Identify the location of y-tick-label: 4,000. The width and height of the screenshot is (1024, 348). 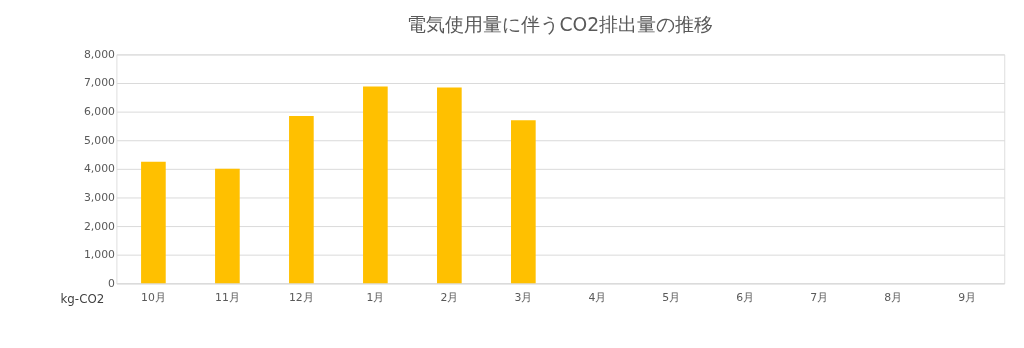
(99, 169).